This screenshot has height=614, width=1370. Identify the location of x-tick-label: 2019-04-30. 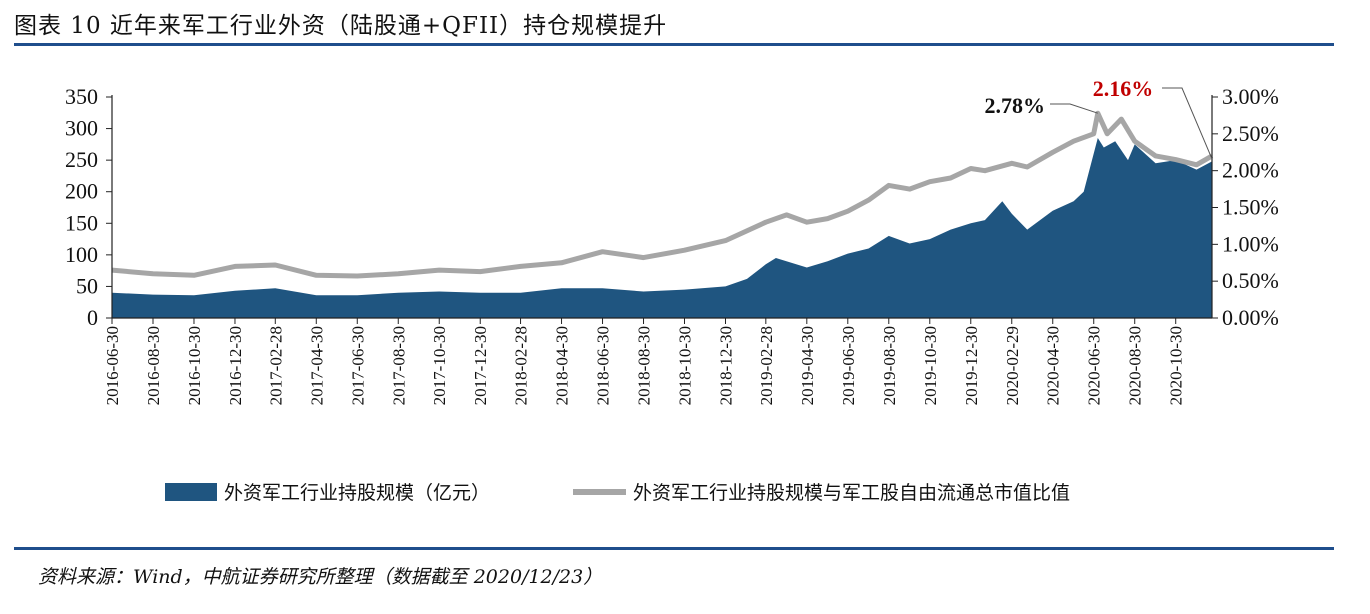
(807, 365).